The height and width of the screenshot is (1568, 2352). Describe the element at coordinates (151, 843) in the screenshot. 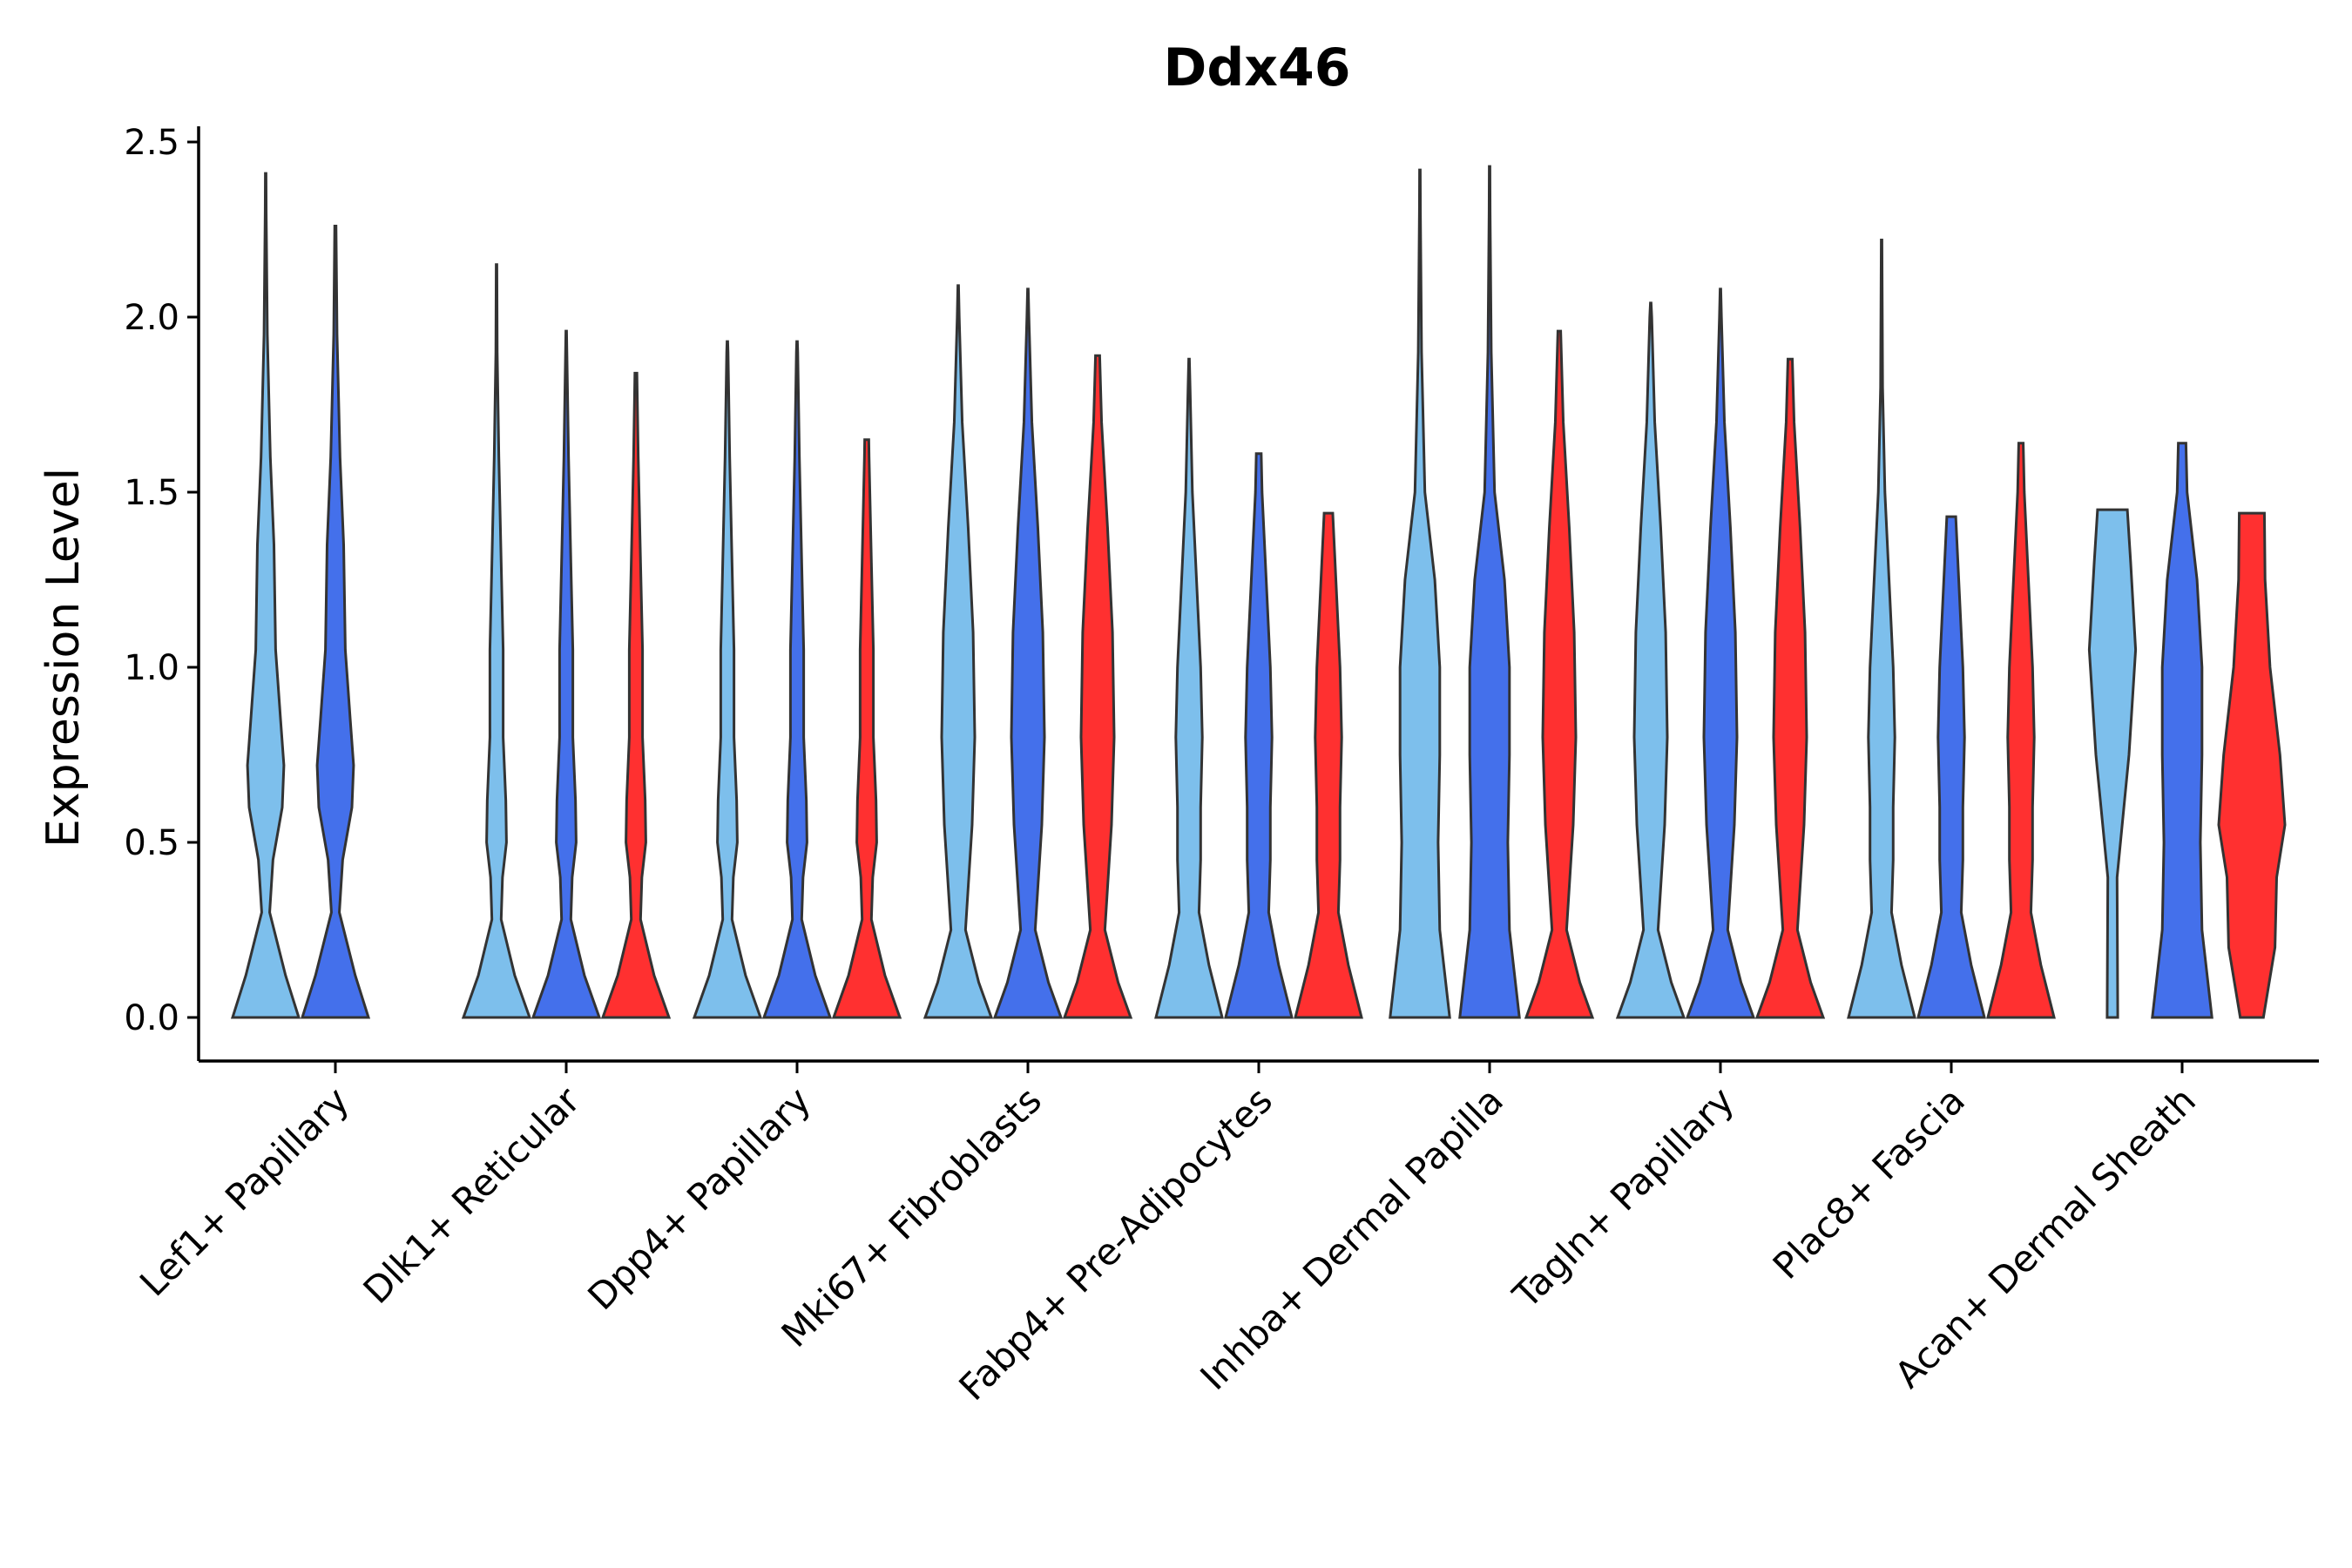

I see `y-tick-label: 0.5` at that location.